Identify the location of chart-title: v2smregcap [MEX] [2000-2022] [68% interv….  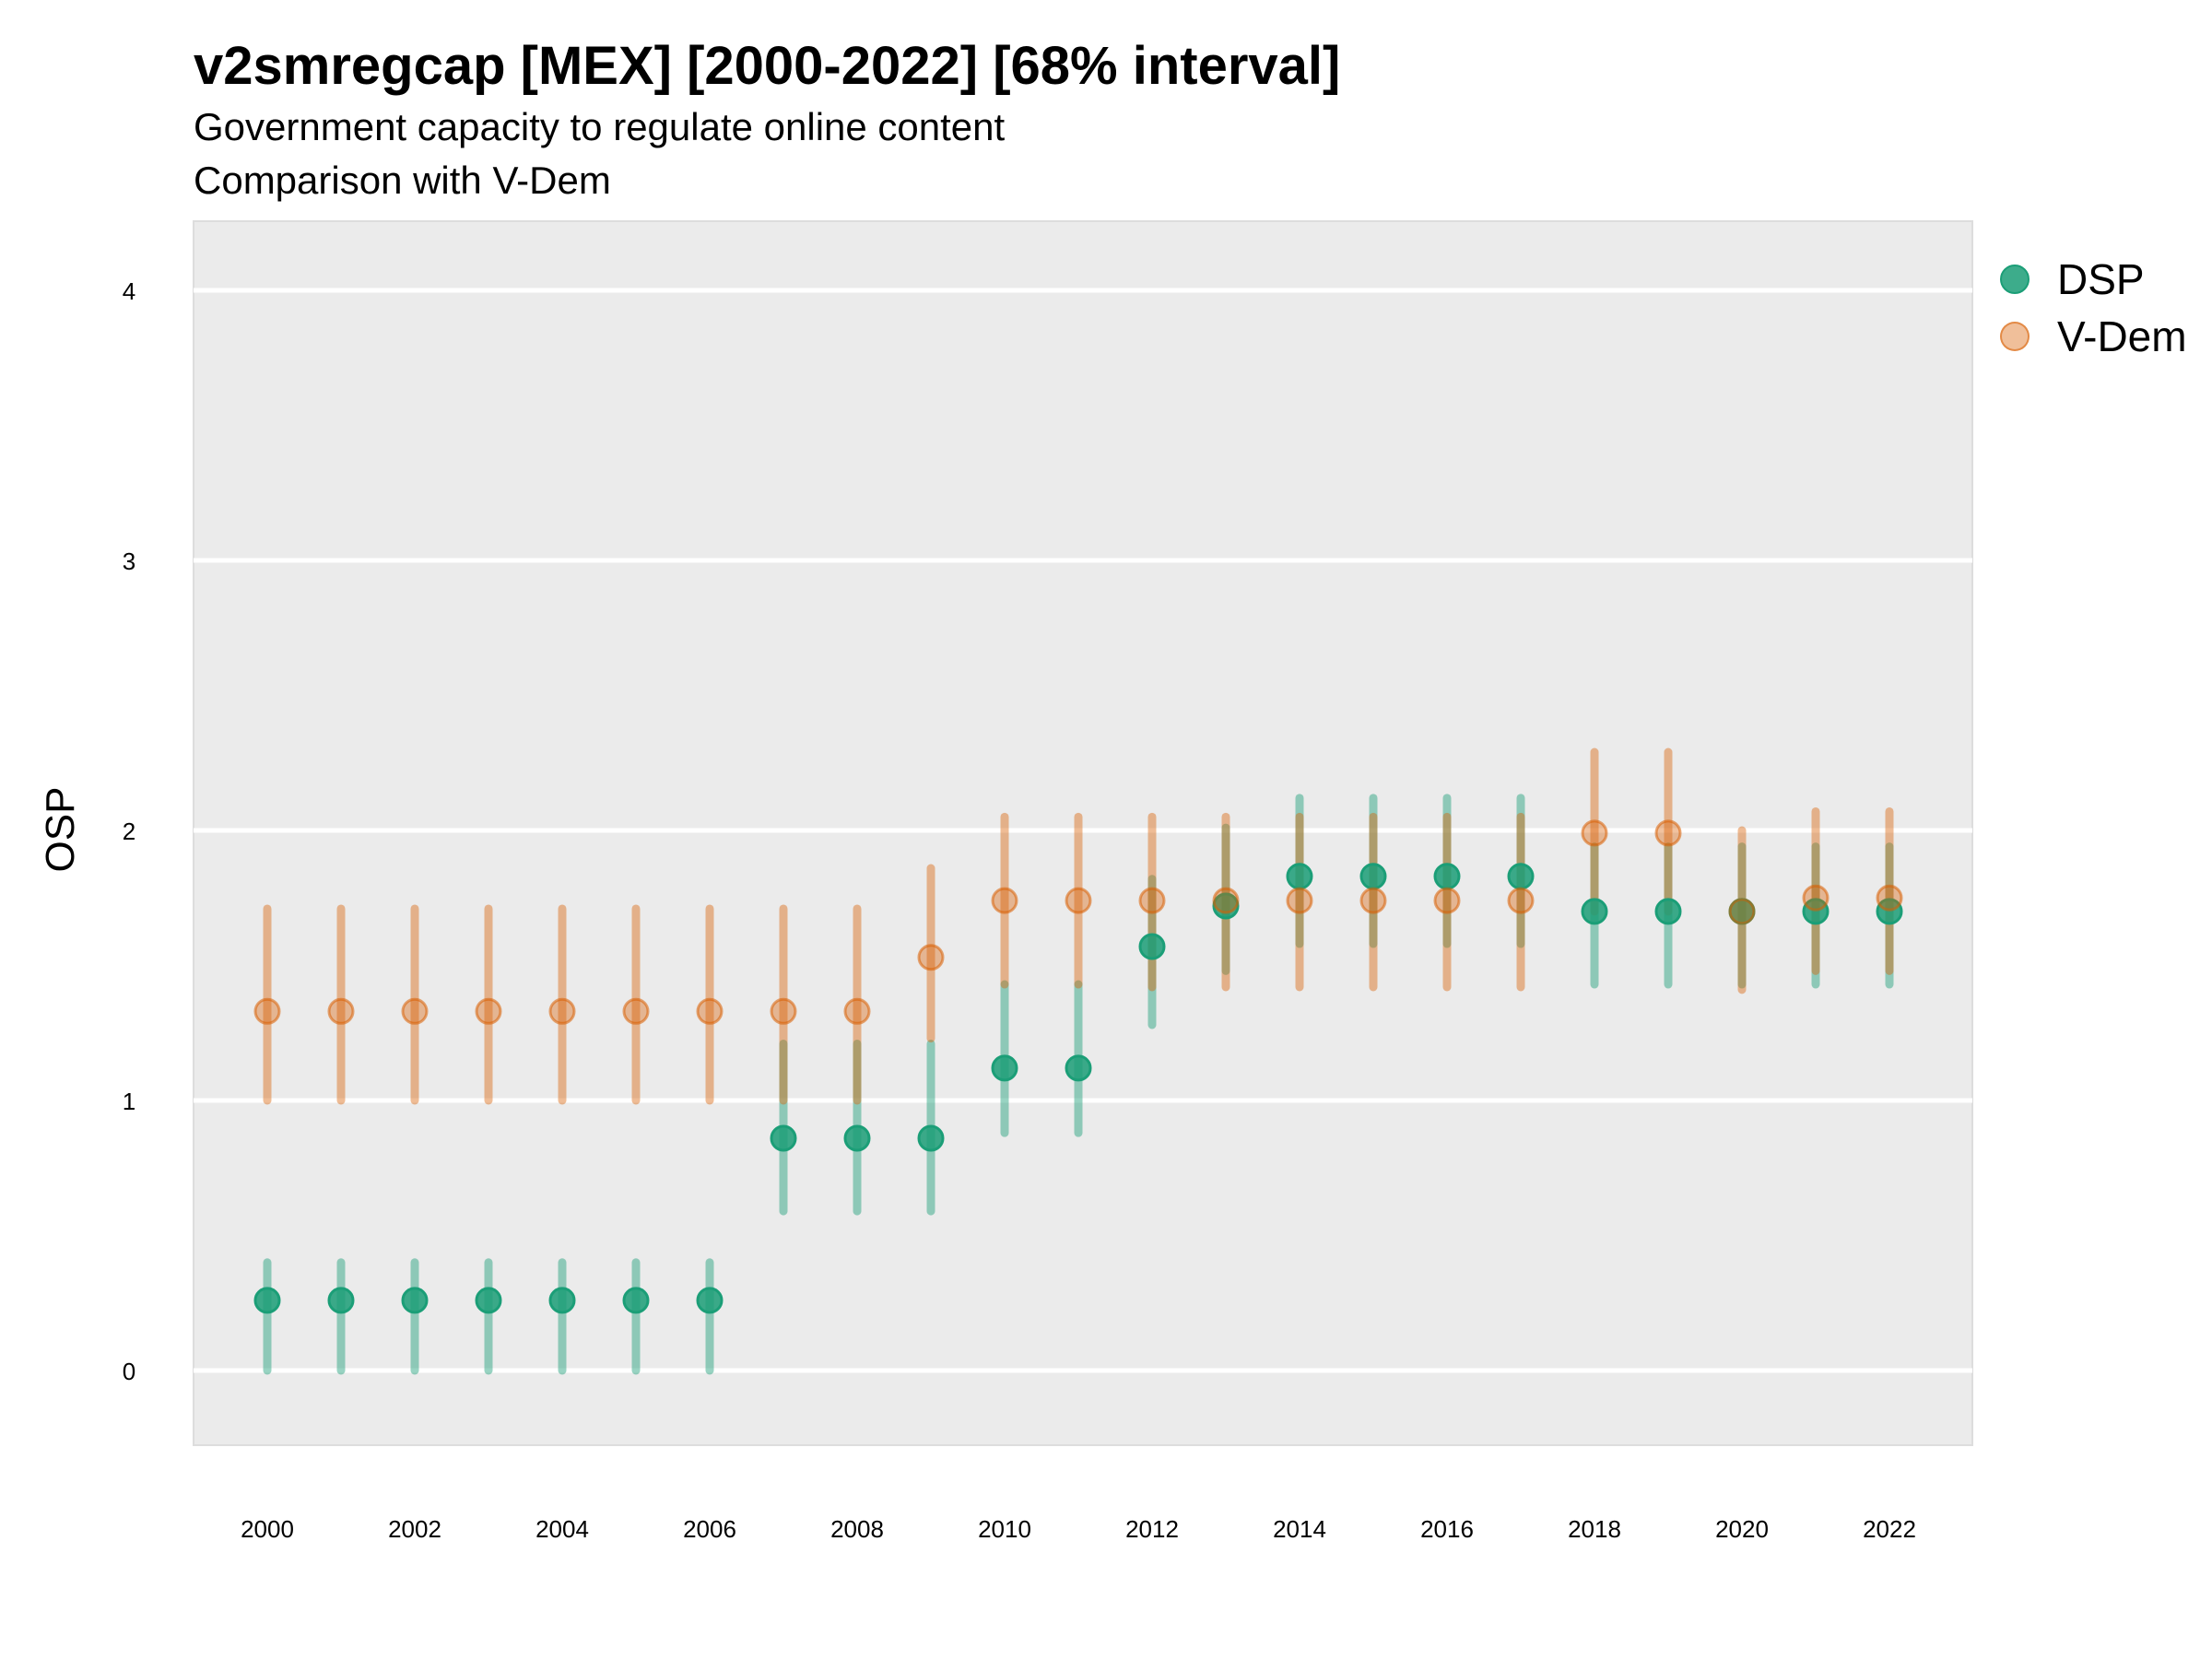
(767, 66).